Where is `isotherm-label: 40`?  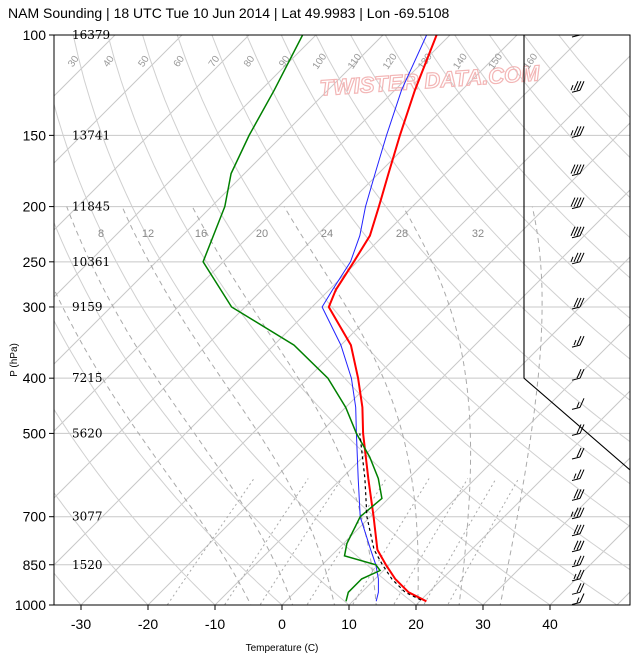 isotherm-label: 40 is located at coordinates (109, 62).